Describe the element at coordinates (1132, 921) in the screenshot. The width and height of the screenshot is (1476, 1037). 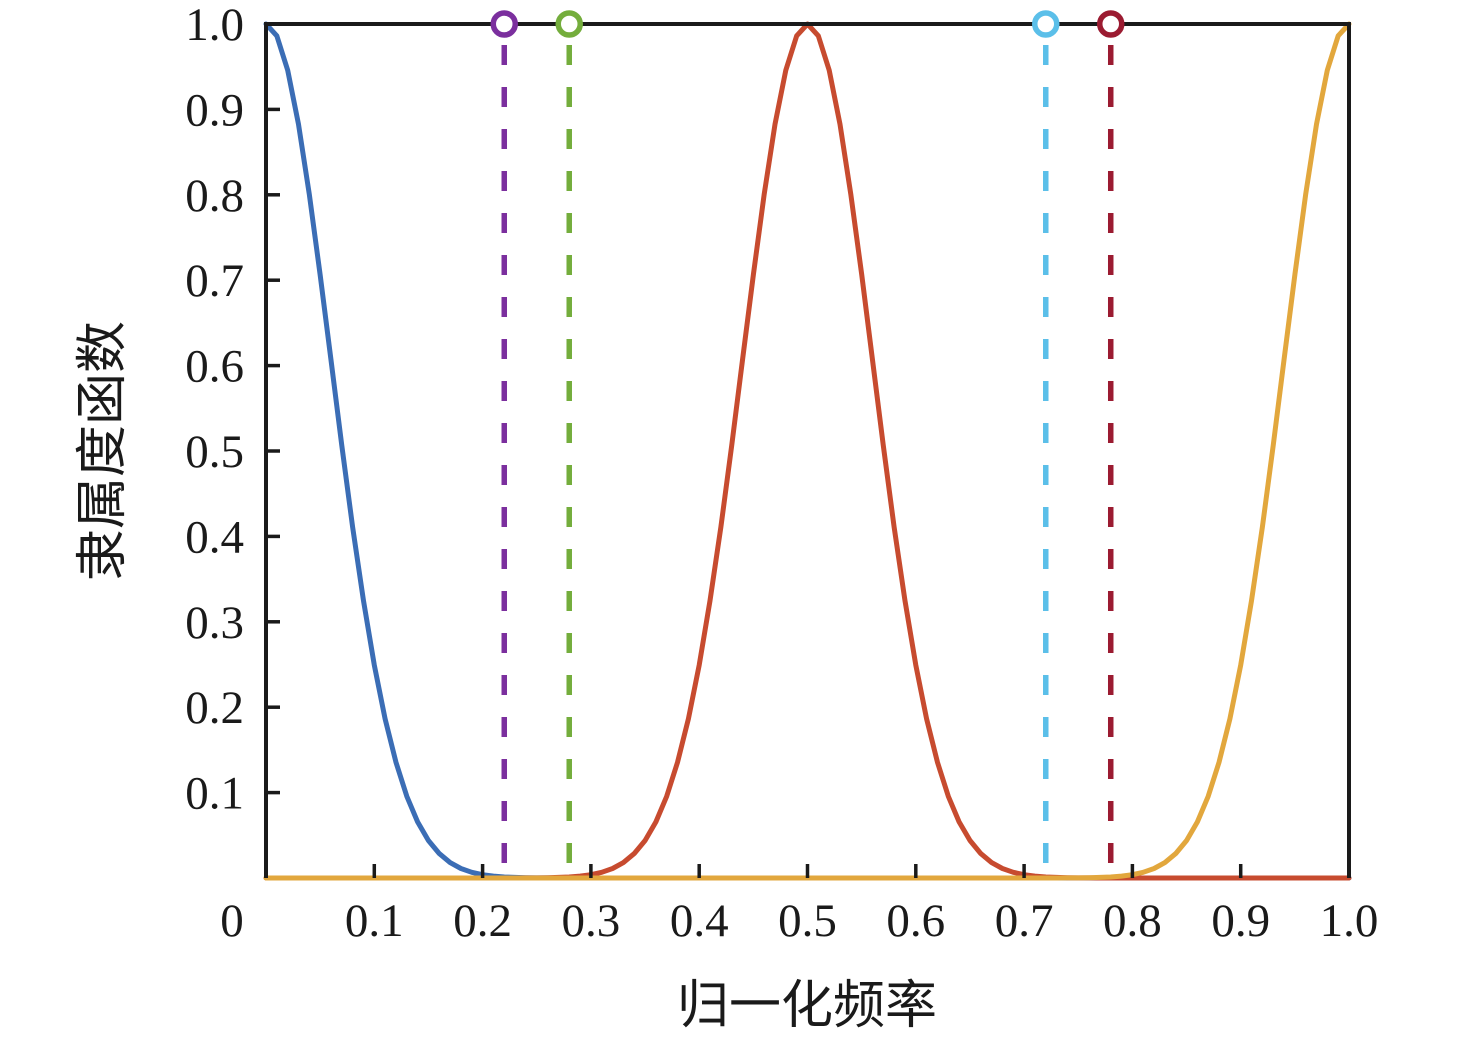
I see `x-tick-label: 0.8` at that location.